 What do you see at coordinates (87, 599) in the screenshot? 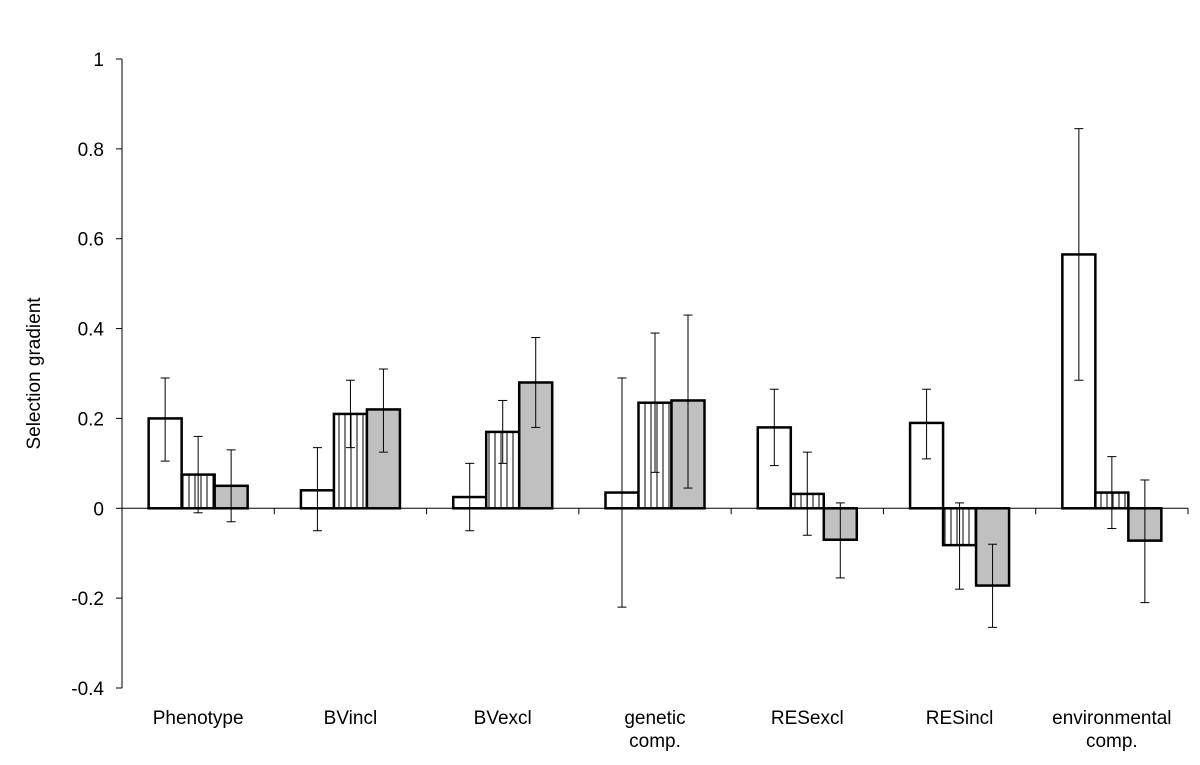
I see `y-tick-label: -0.2` at bounding box center [87, 599].